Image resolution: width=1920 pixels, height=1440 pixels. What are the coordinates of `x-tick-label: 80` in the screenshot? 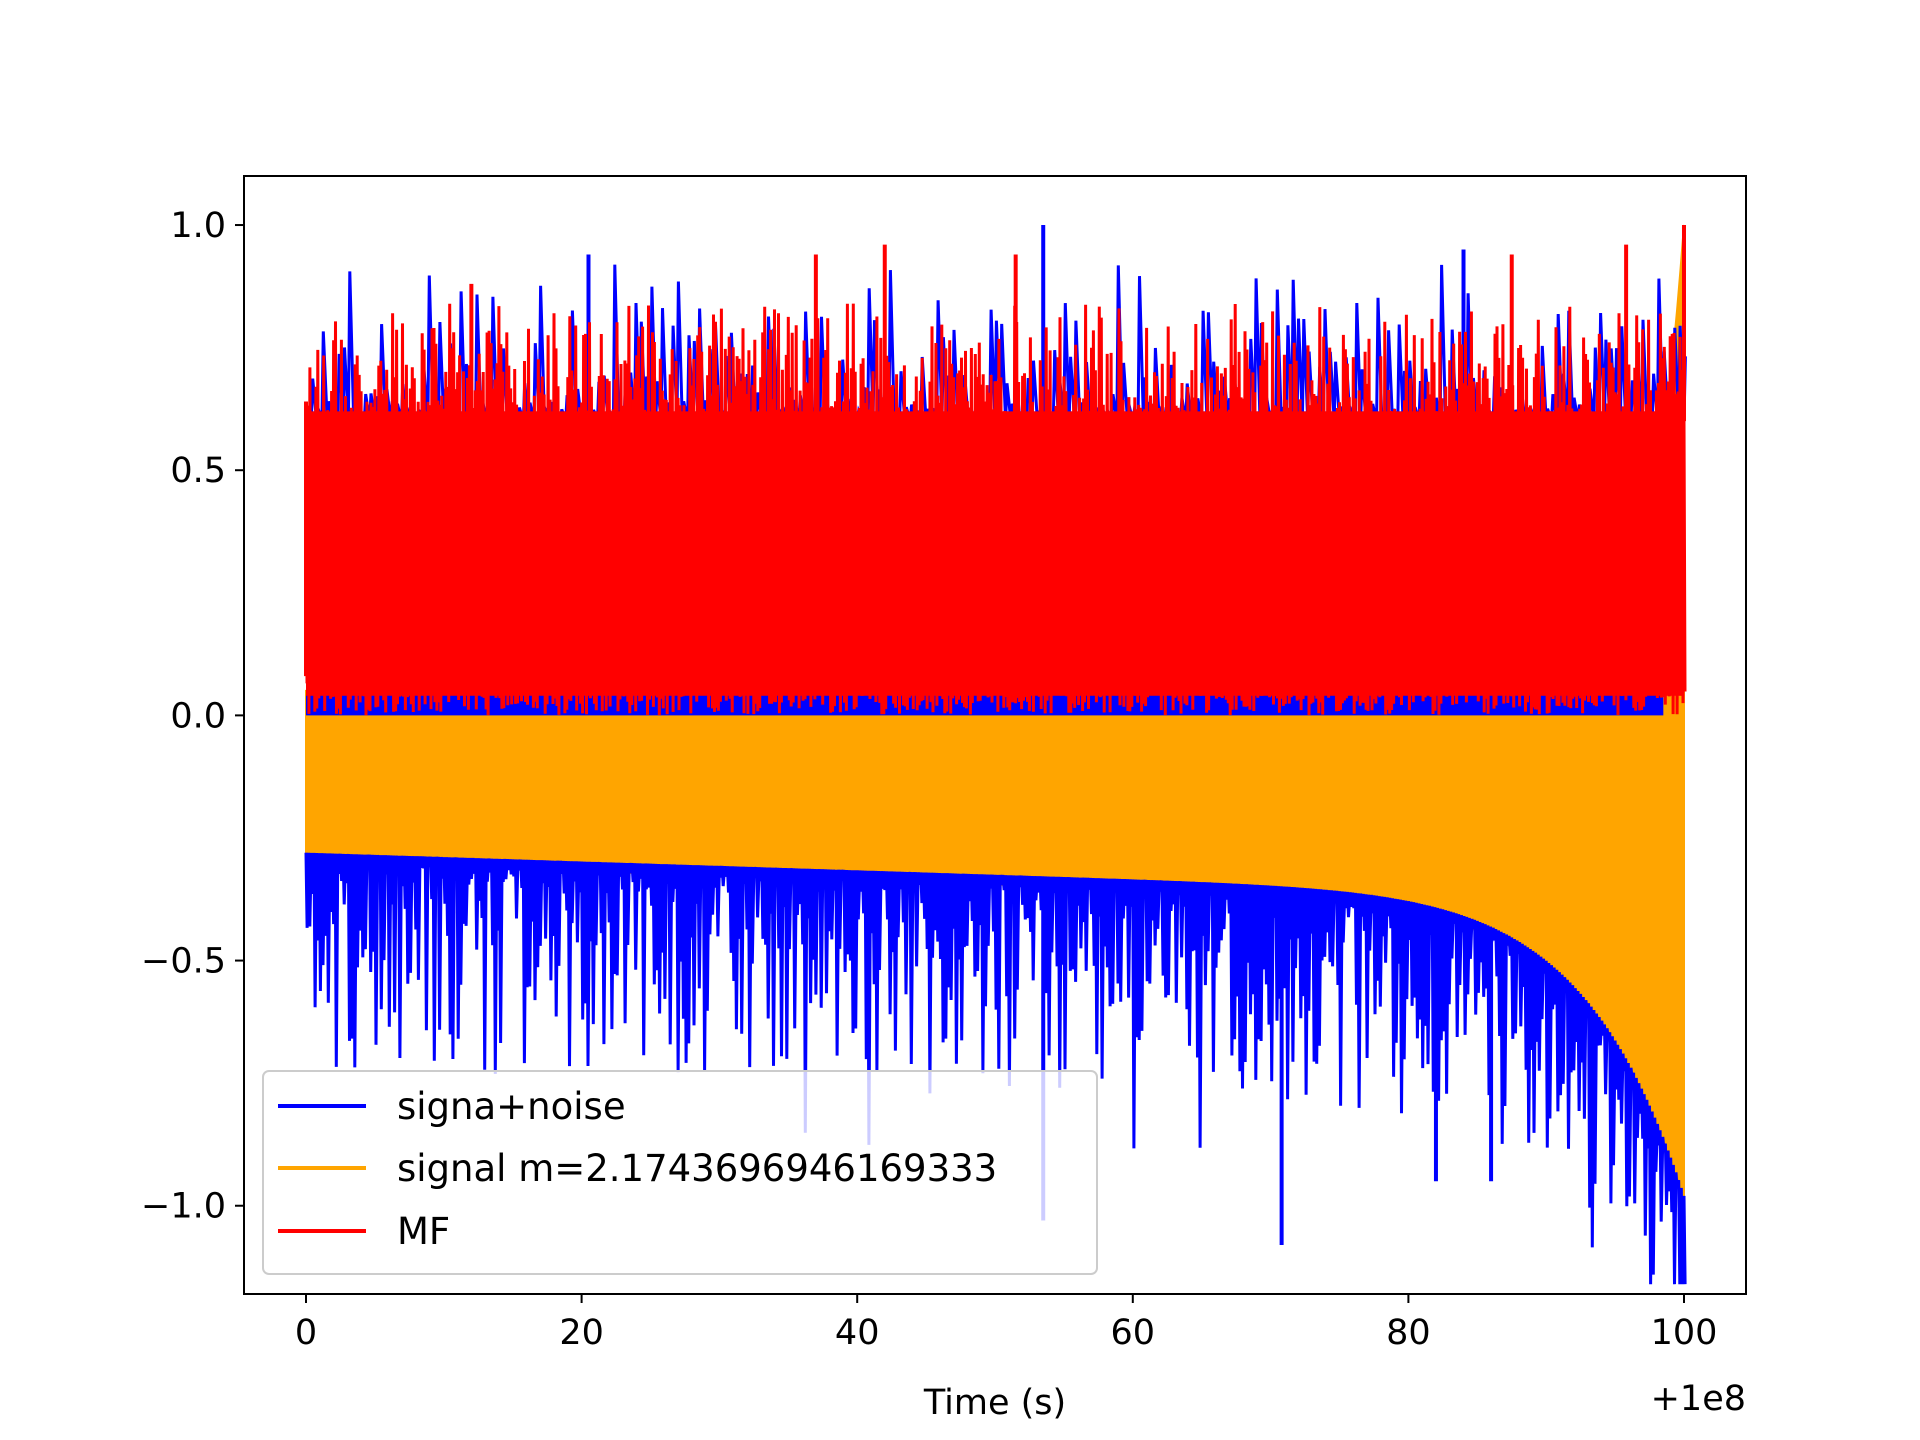 It's located at (1408, 1333).